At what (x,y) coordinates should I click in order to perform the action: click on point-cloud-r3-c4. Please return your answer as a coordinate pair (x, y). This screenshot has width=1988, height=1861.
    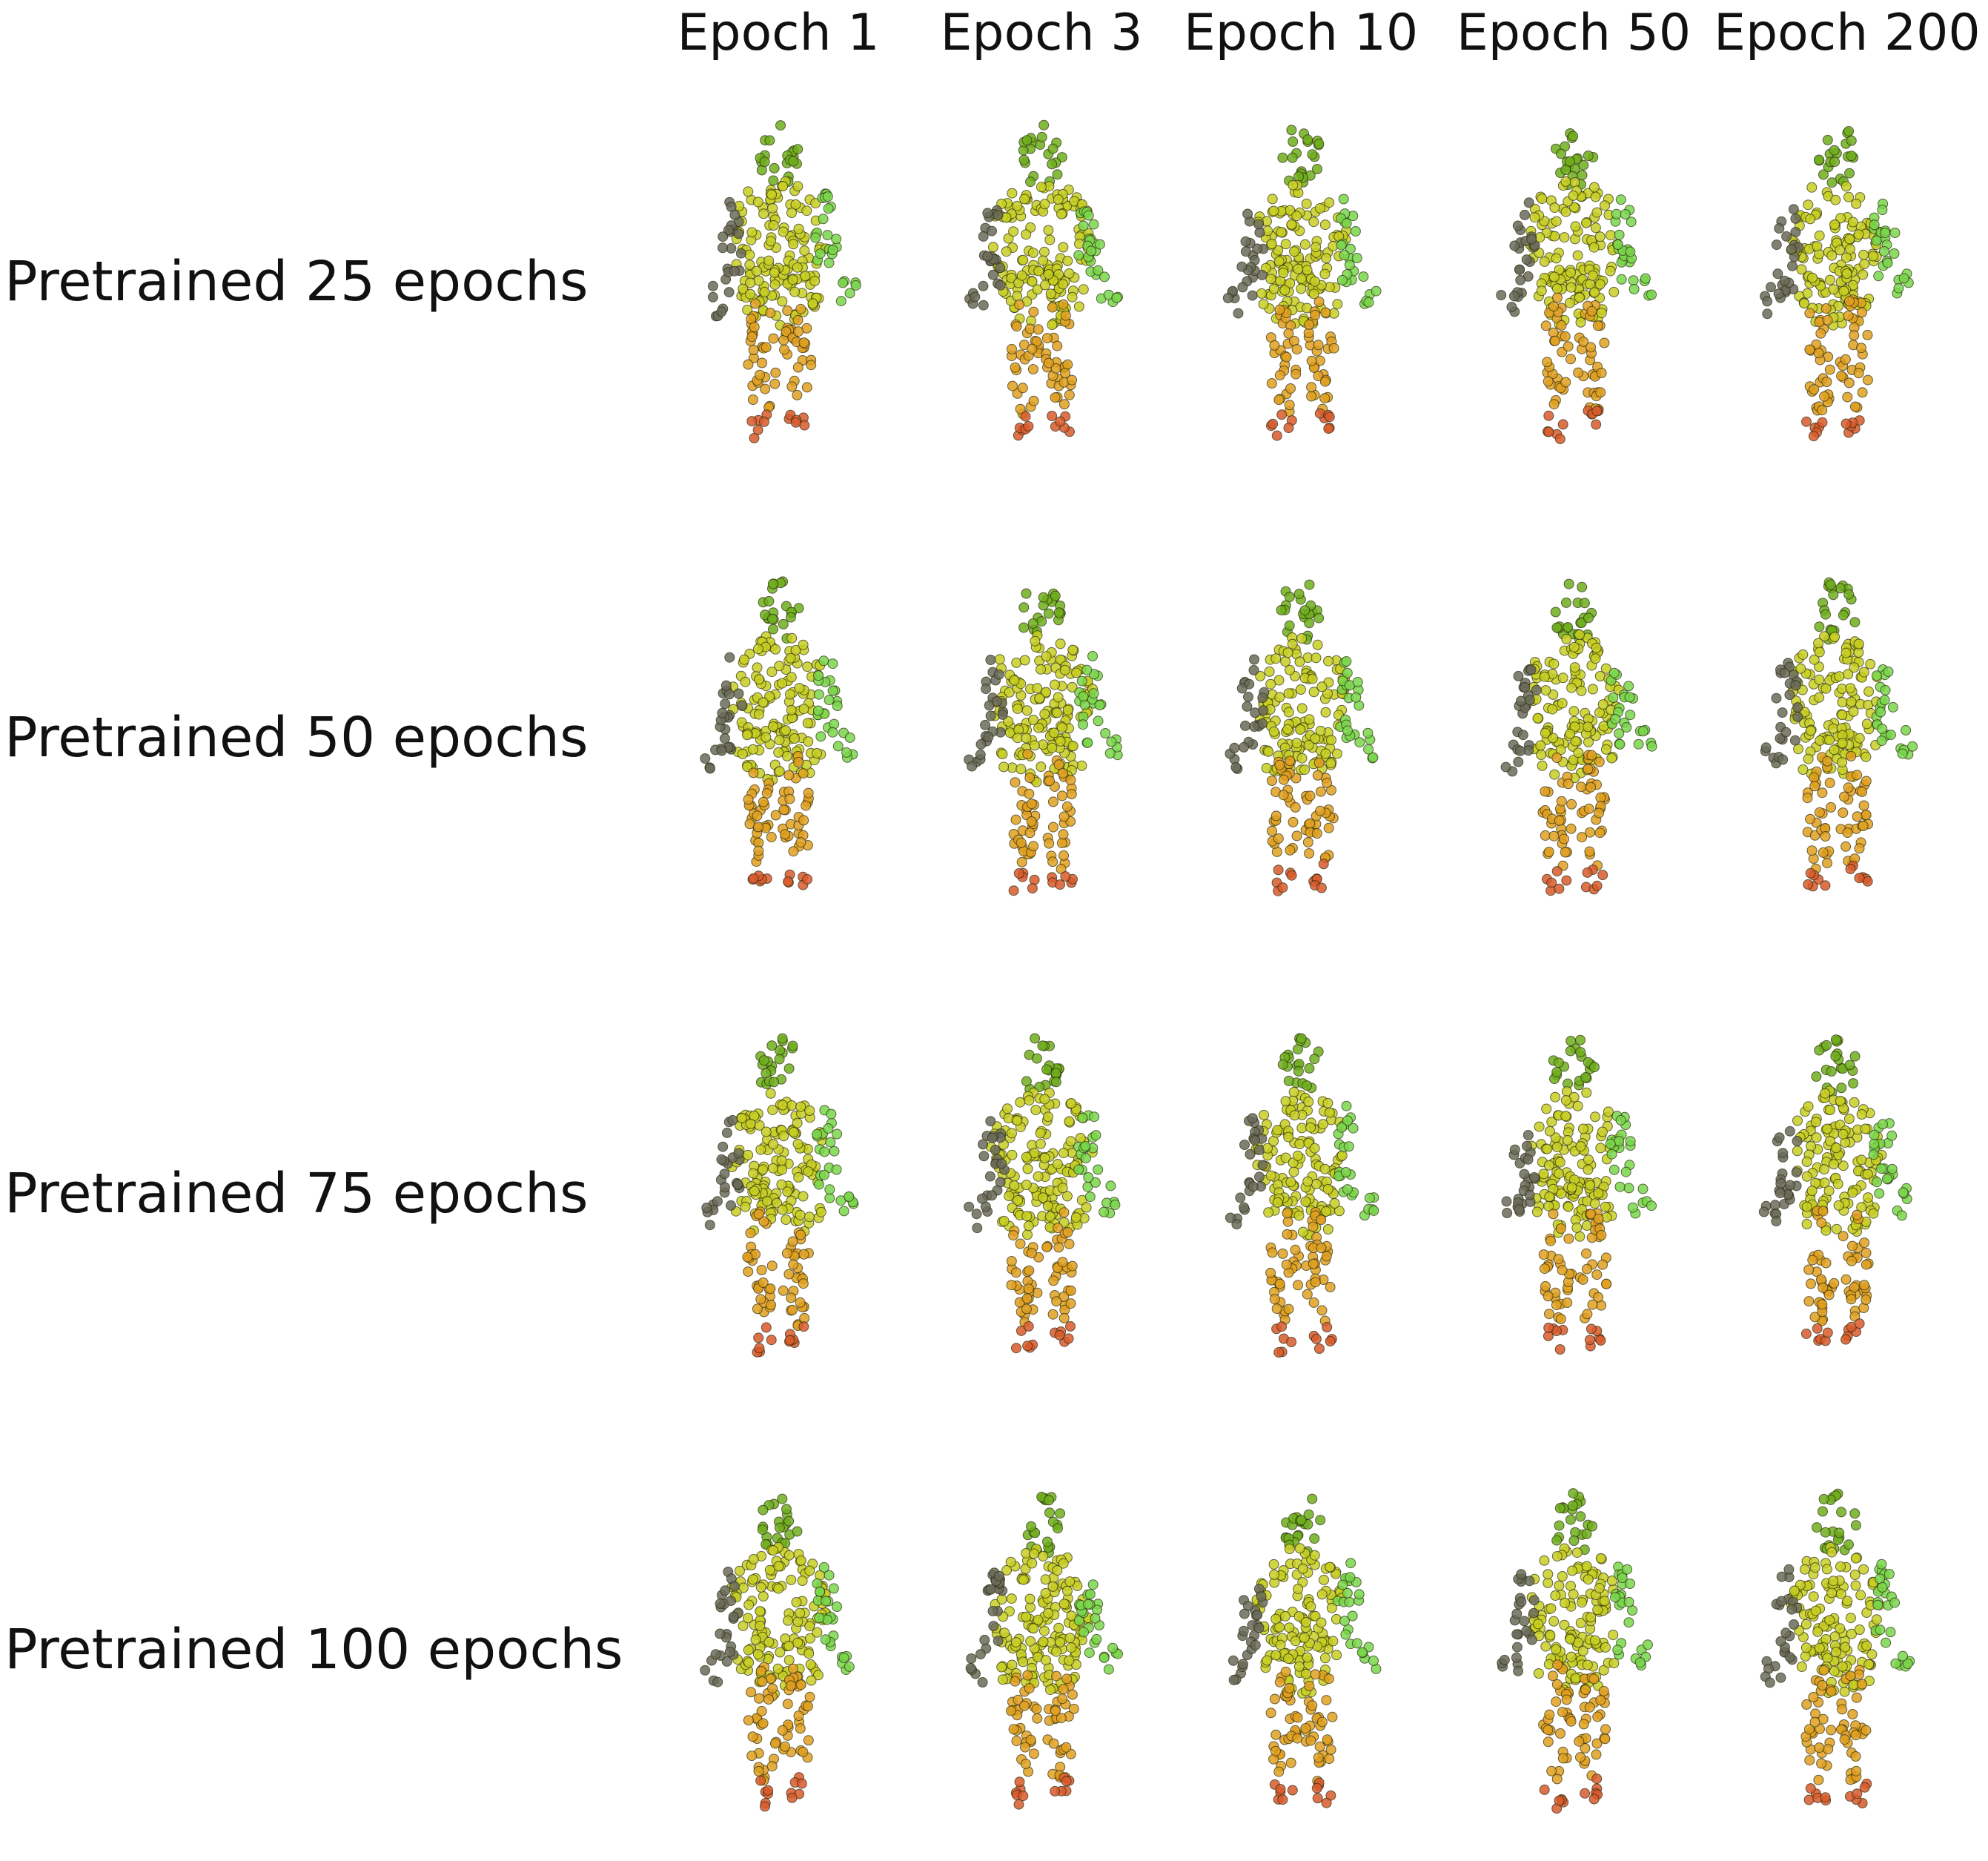
    Looking at the image, I should click on (1574, 1208).